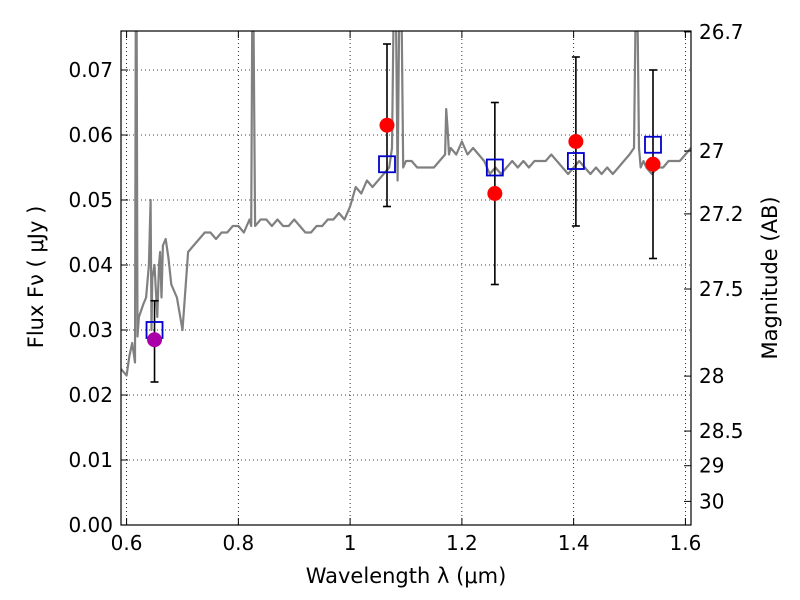  What do you see at coordinates (721, 32) in the screenshot?
I see `magnitude-tick-label: 26.7` at bounding box center [721, 32].